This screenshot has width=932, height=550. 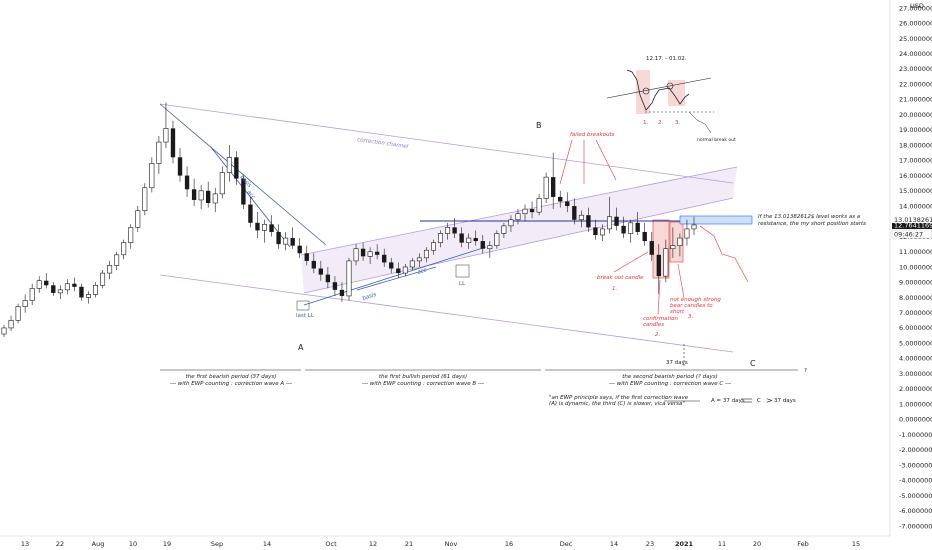 What do you see at coordinates (915, 465) in the screenshot?
I see `price-tick-30: -3.00000000` at bounding box center [915, 465].